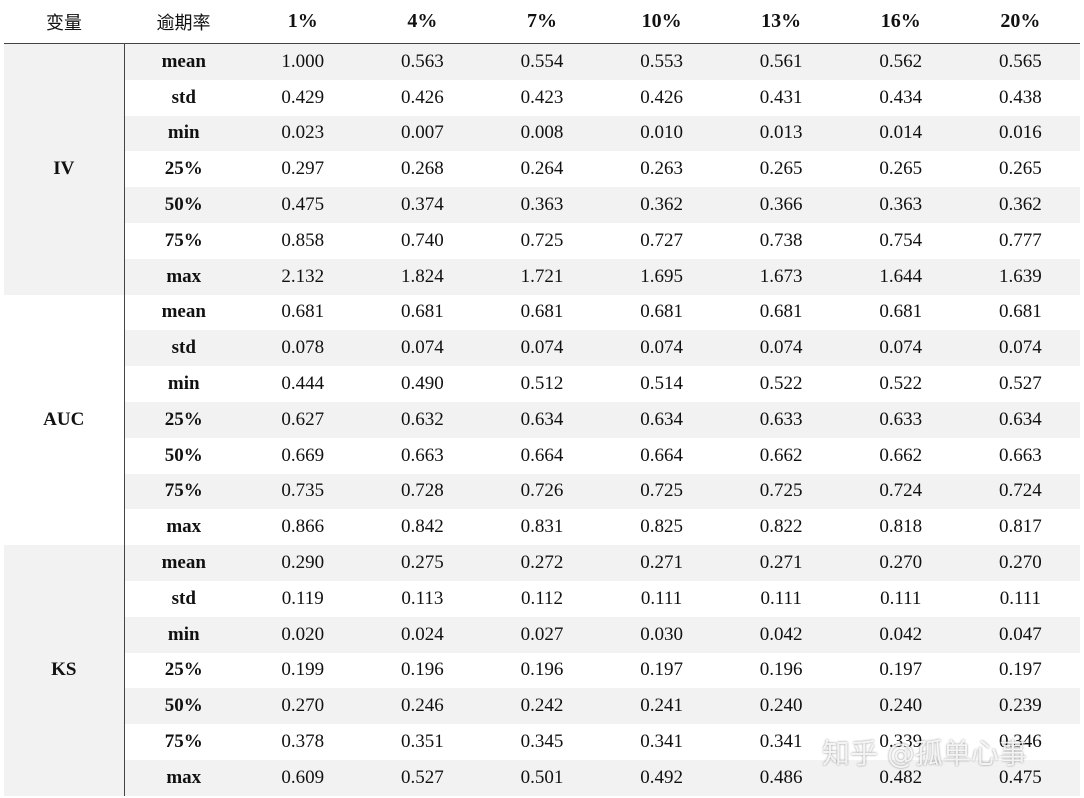  What do you see at coordinates (64, 169) in the screenshot?
I see `group-label: IV` at bounding box center [64, 169].